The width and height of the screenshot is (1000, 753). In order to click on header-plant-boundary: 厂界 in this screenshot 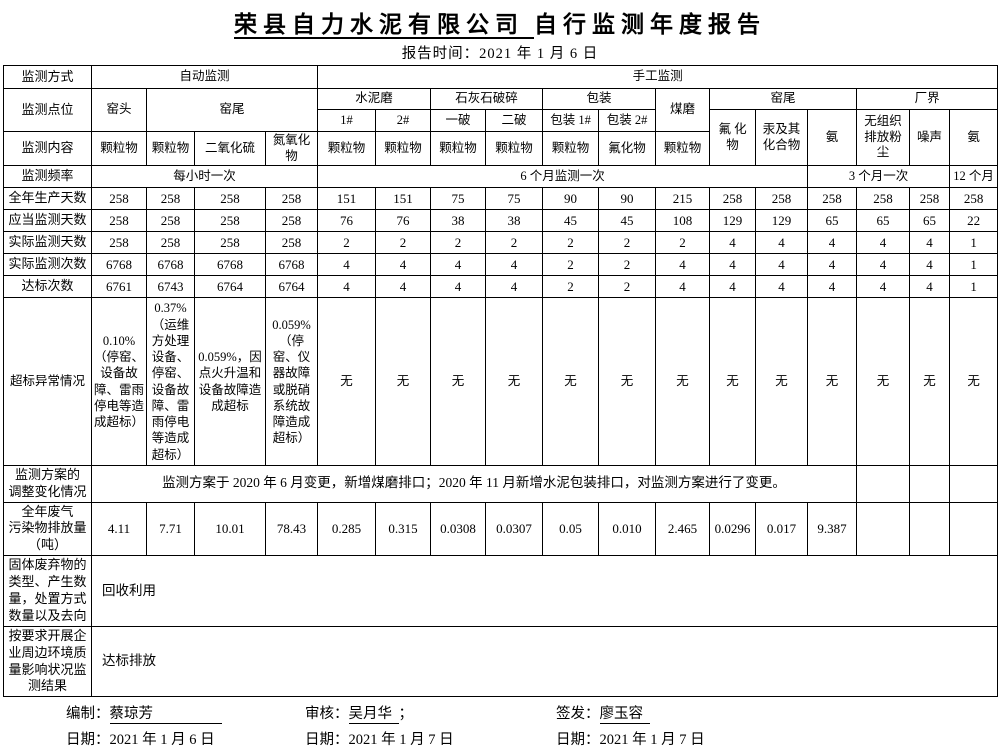, I will do `click(927, 99)`.